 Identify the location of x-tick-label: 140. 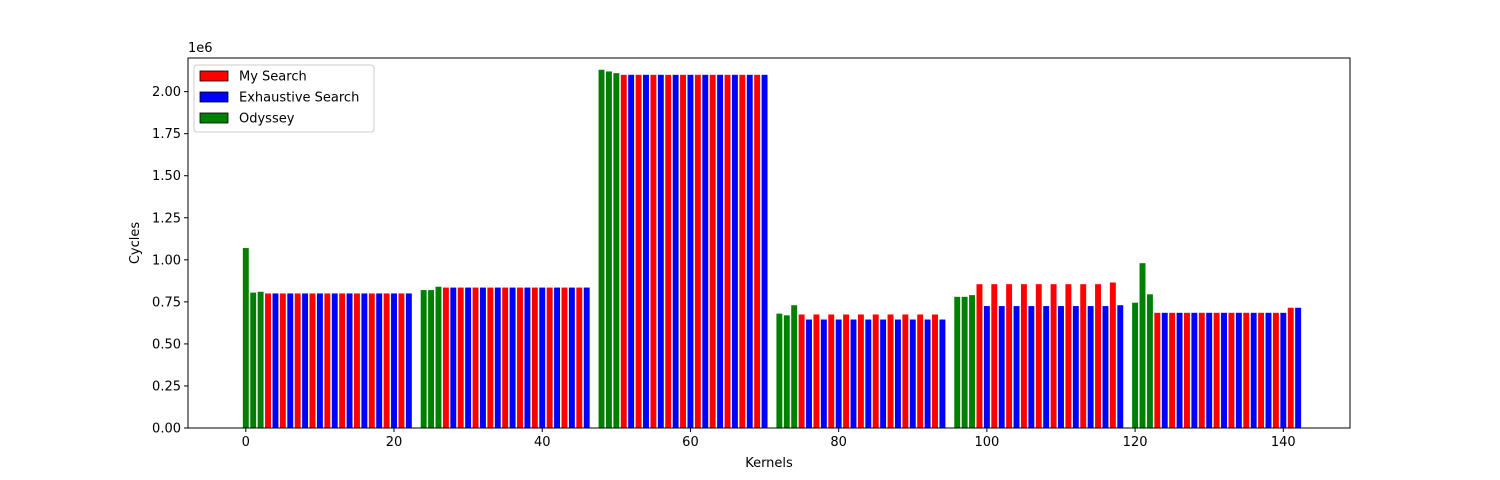
(1283, 442).